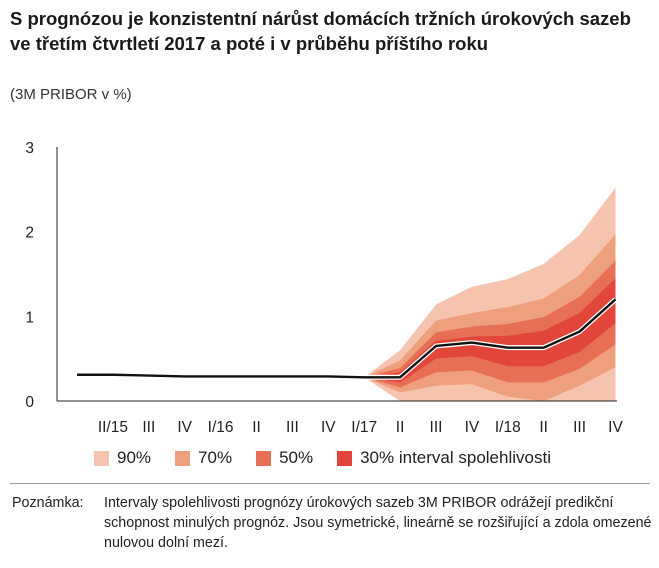 The height and width of the screenshot is (568, 659). I want to click on legend-item: 90%, so click(122, 458).